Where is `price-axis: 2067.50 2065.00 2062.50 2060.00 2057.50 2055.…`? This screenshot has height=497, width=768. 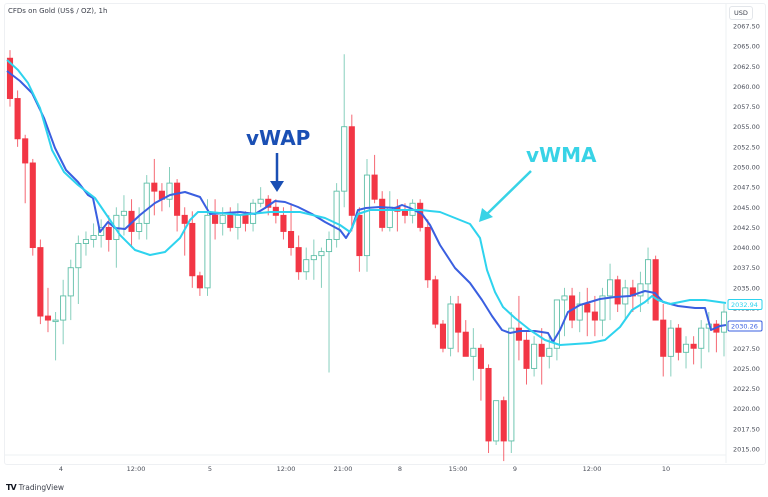
price-axis: 2067.50 2065.00 2062.50 2060.00 2057.50 2055.… is located at coordinates (746, 238).